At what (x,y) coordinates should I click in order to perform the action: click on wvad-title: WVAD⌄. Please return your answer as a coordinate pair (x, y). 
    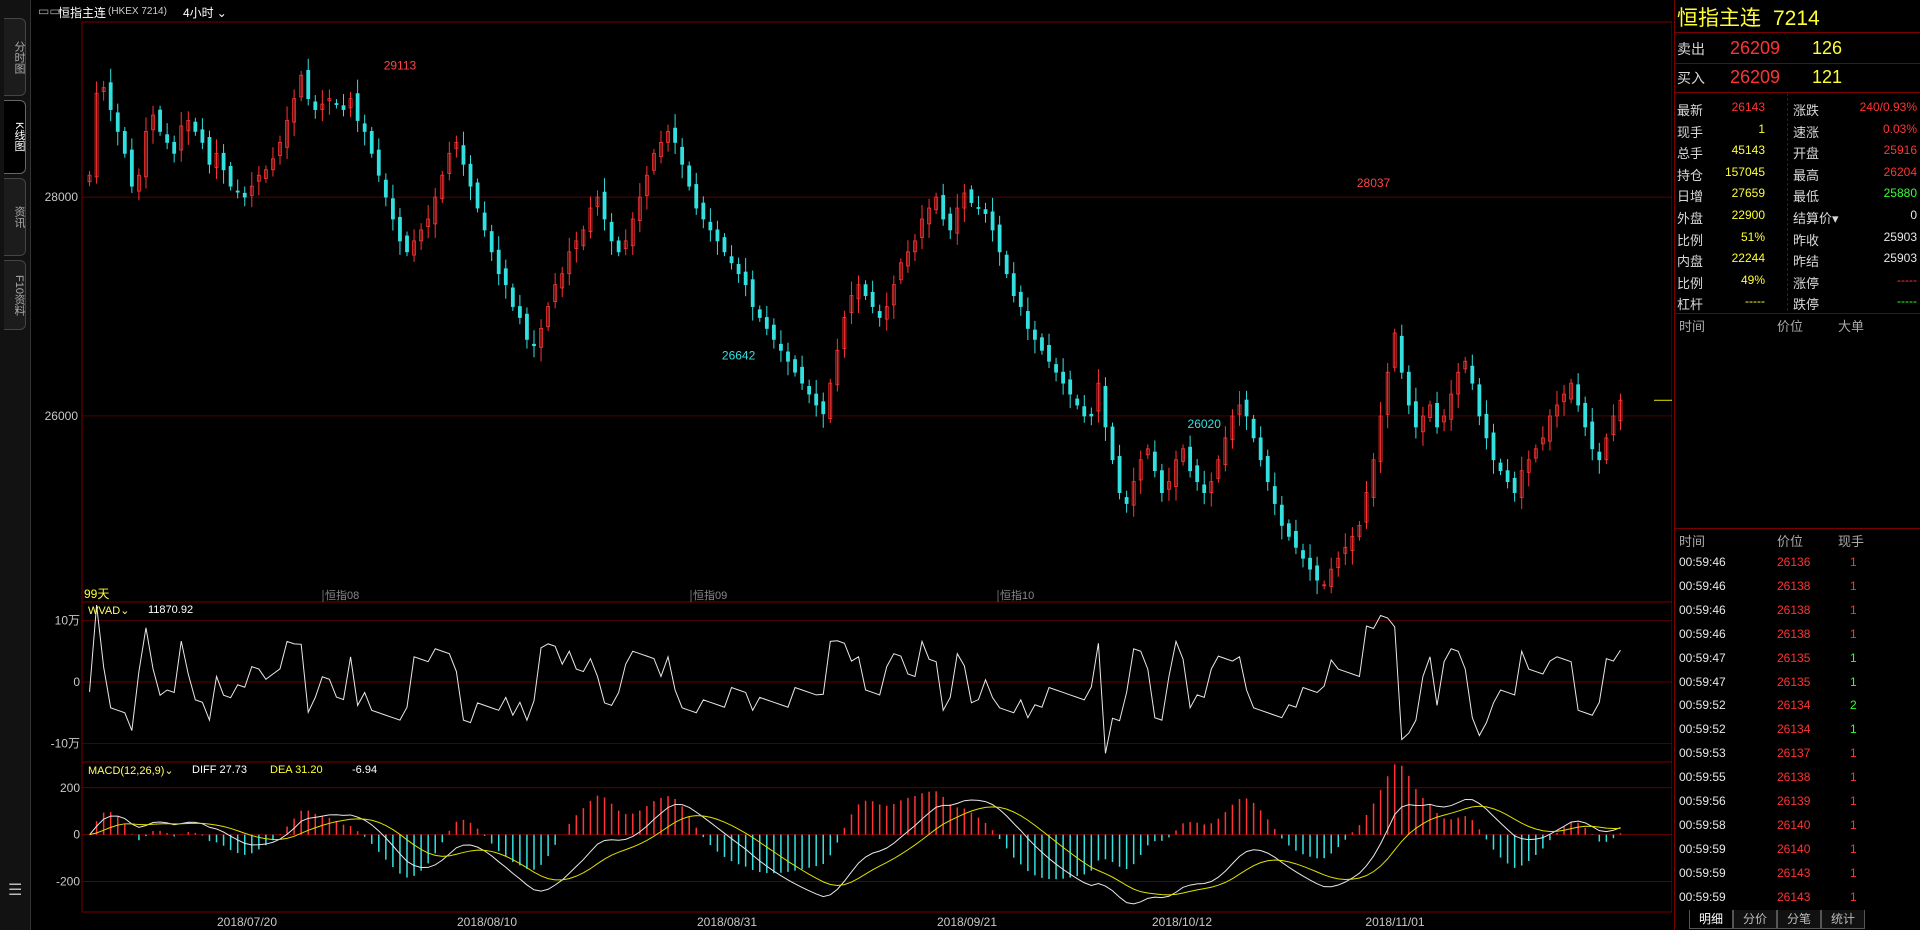
    Looking at the image, I should click on (108, 610).